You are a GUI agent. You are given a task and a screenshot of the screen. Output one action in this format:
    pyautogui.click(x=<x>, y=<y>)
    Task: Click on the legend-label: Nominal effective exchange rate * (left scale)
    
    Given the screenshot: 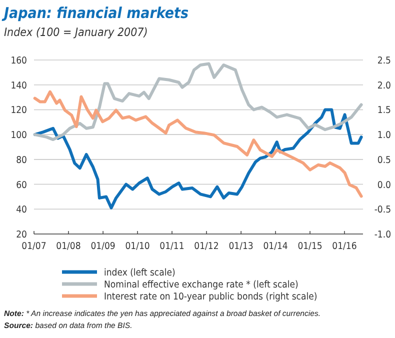 What is the action you would take?
    pyautogui.click(x=201, y=285)
    